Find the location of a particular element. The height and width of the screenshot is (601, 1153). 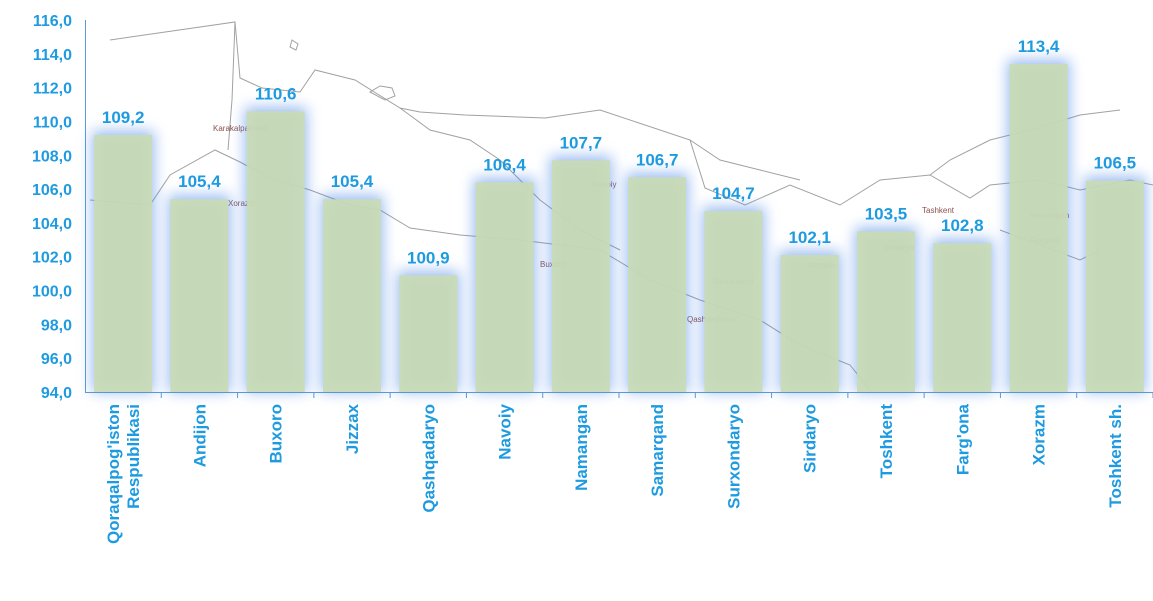

value-label: 103,5 is located at coordinates (886, 213).